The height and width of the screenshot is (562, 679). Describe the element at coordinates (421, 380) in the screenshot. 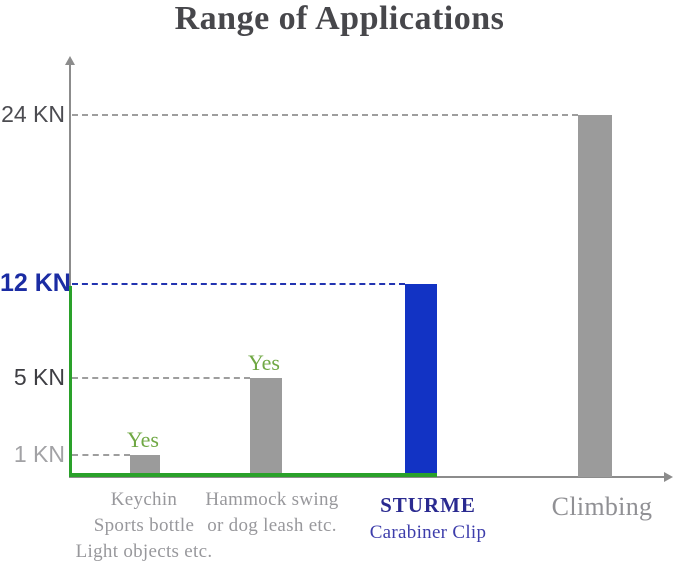

I see `bar-sturme` at that location.